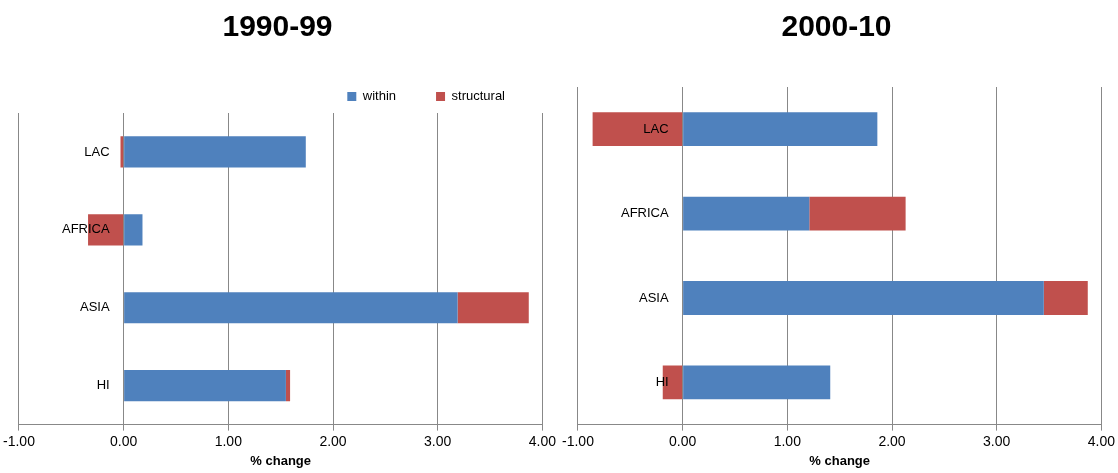  I want to click on chart-title: 2000-10, so click(836, 26).